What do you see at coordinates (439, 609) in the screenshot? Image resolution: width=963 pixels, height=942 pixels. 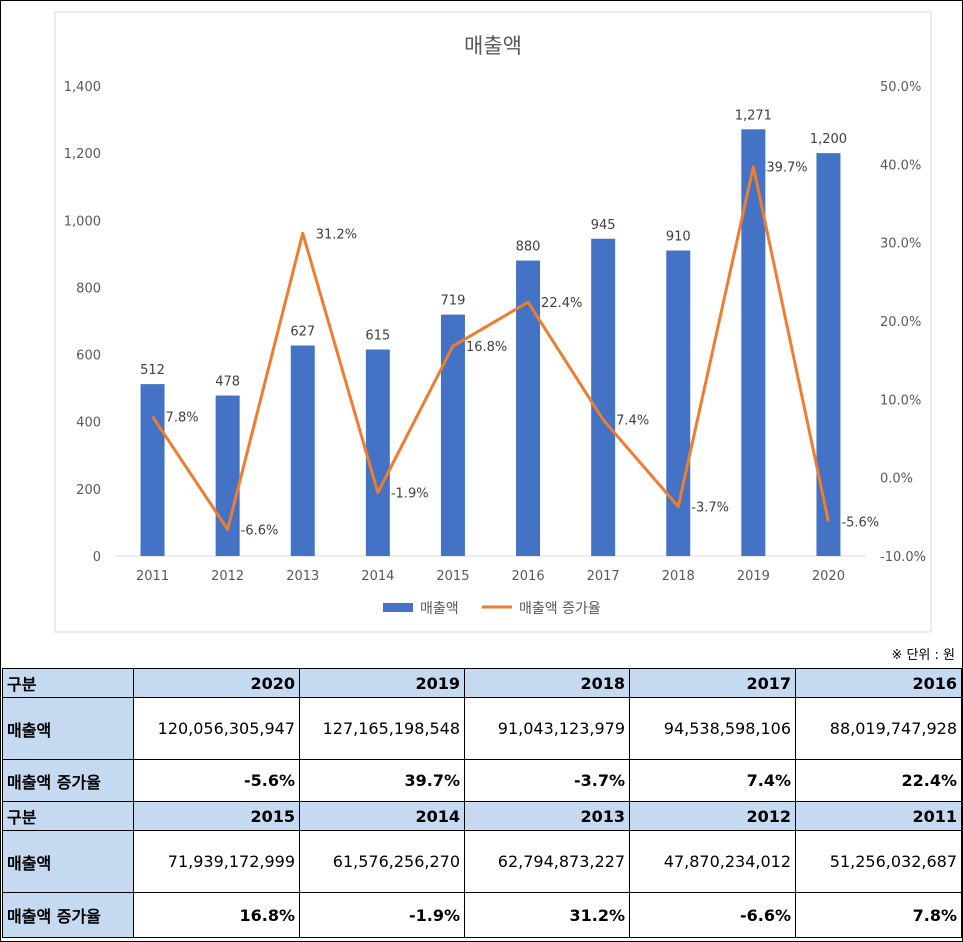 I see `legend-label-sales: 매출액` at bounding box center [439, 609].